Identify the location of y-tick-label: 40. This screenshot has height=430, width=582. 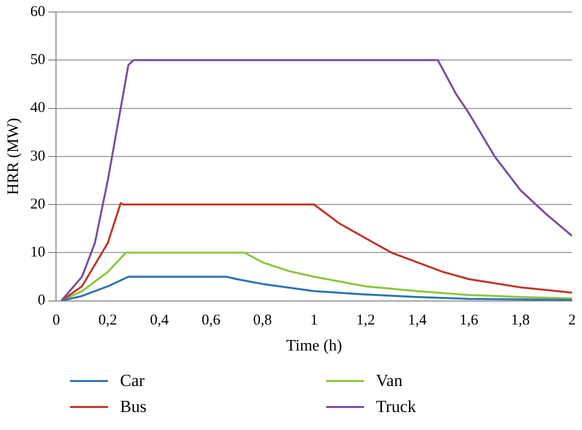
(38, 108).